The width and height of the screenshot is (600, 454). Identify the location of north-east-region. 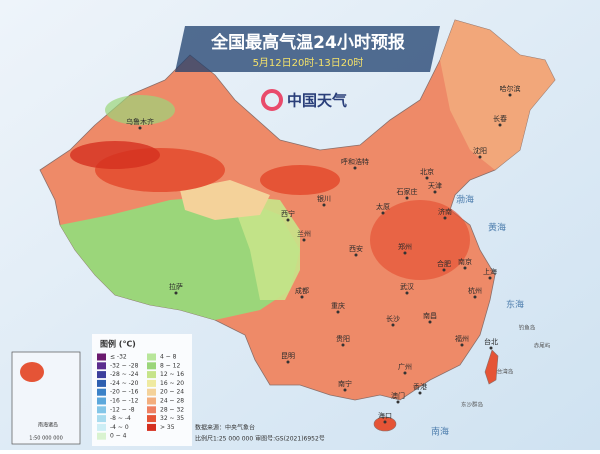
(497, 95).